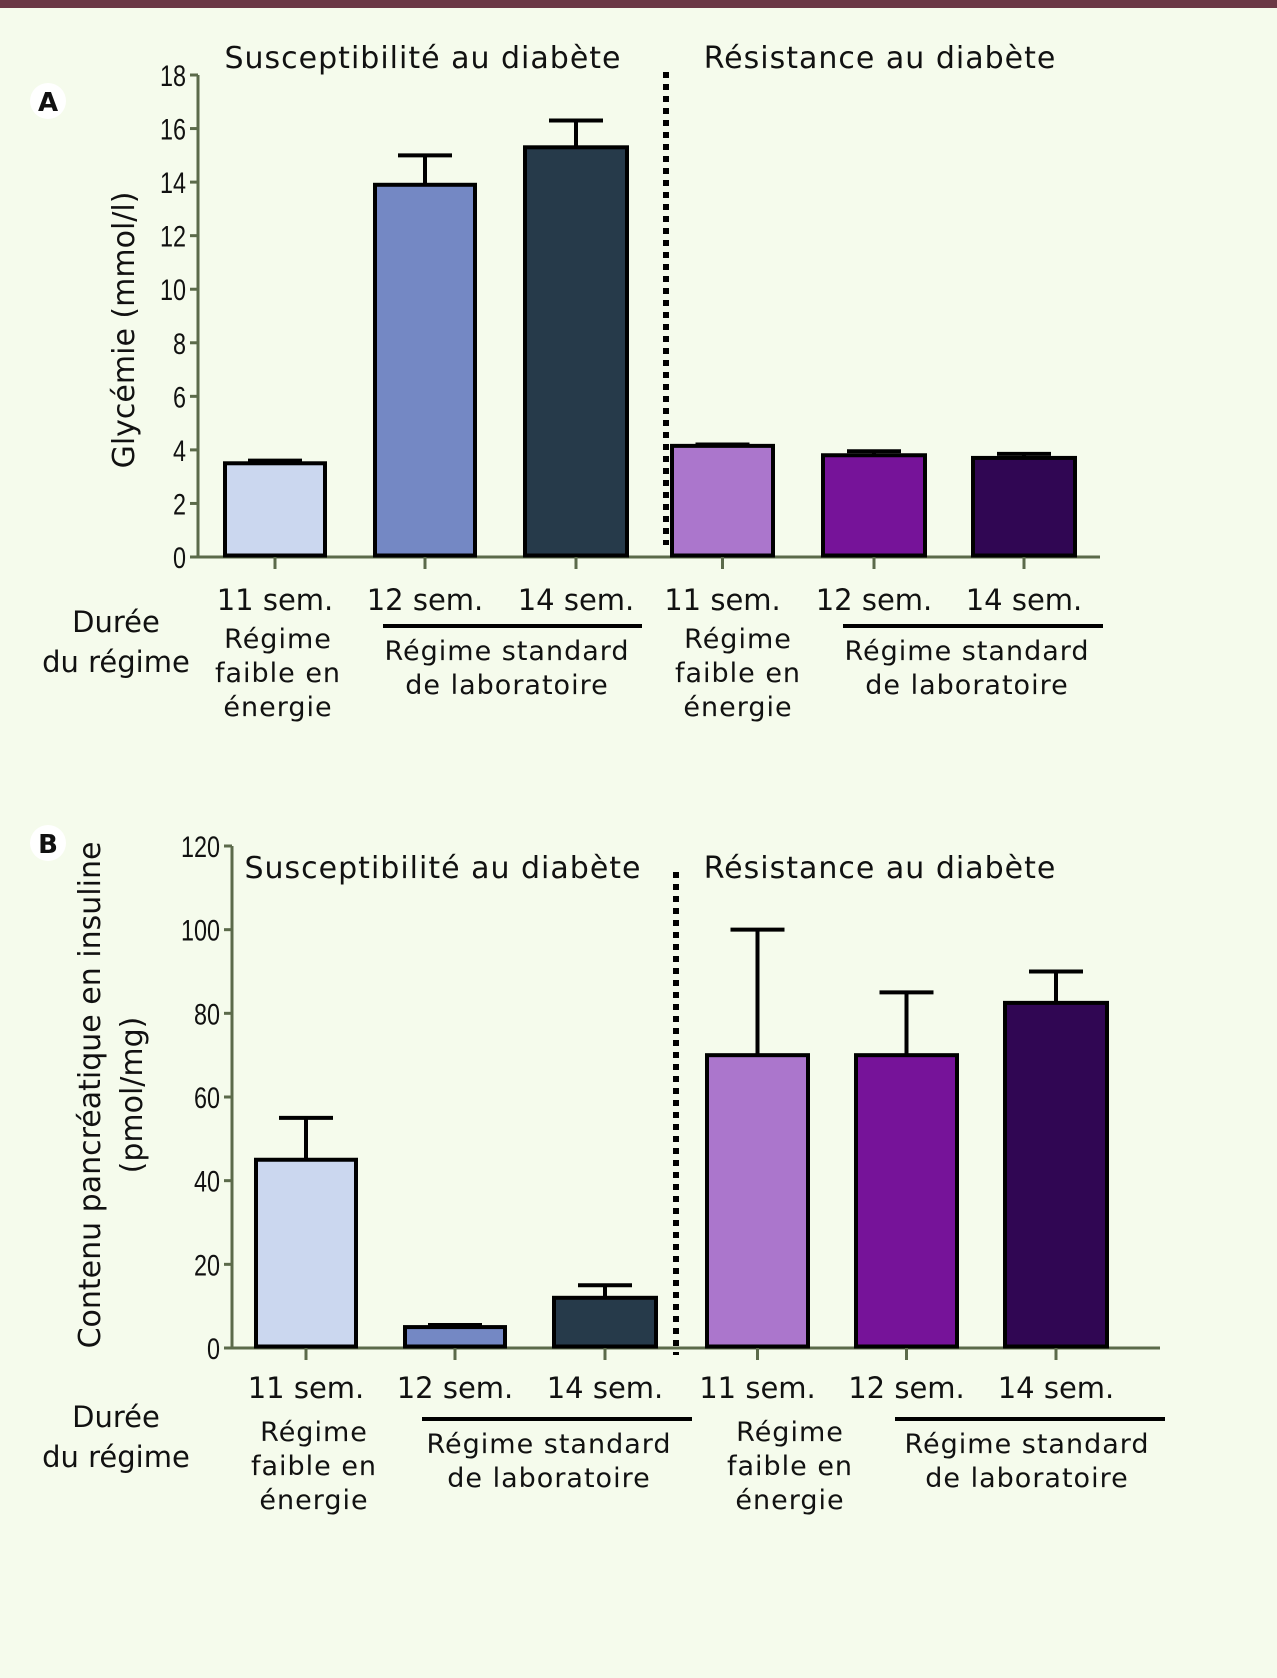 The height and width of the screenshot is (1678, 1277). What do you see at coordinates (638, 4) in the screenshot?
I see `top-bar` at bounding box center [638, 4].